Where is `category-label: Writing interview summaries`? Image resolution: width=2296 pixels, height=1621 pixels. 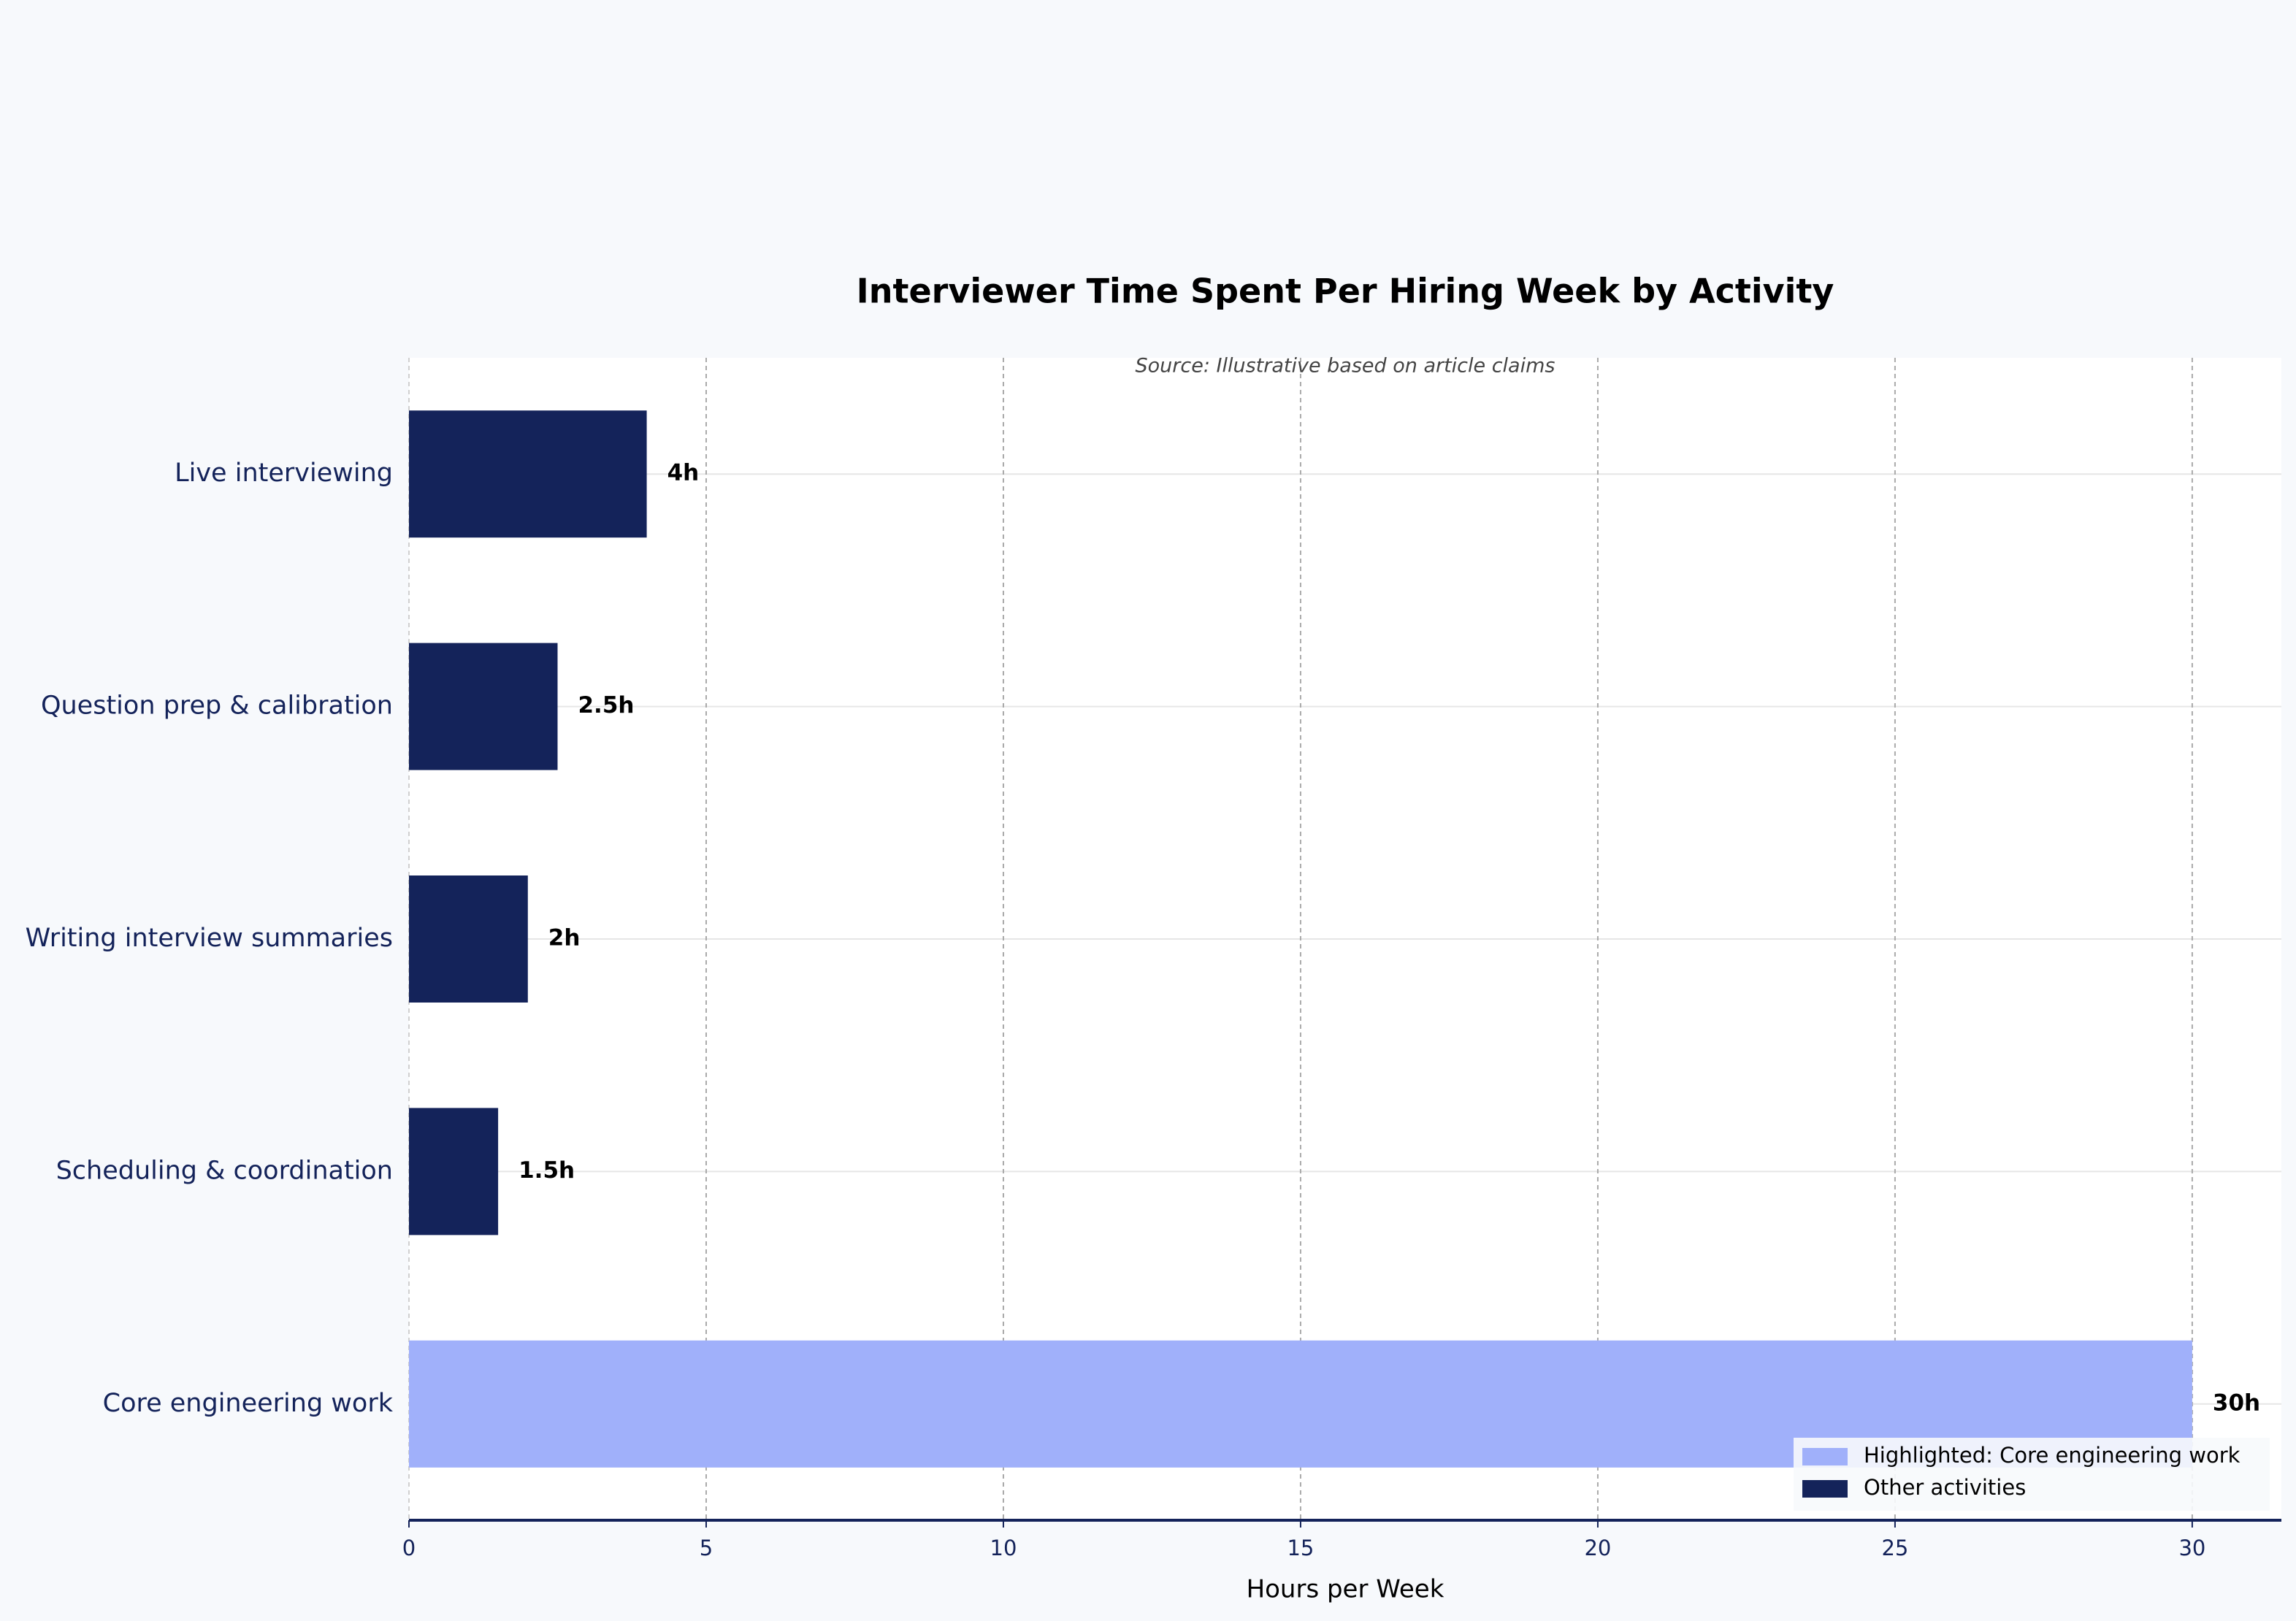
category-label: Writing interview summaries is located at coordinates (209, 938).